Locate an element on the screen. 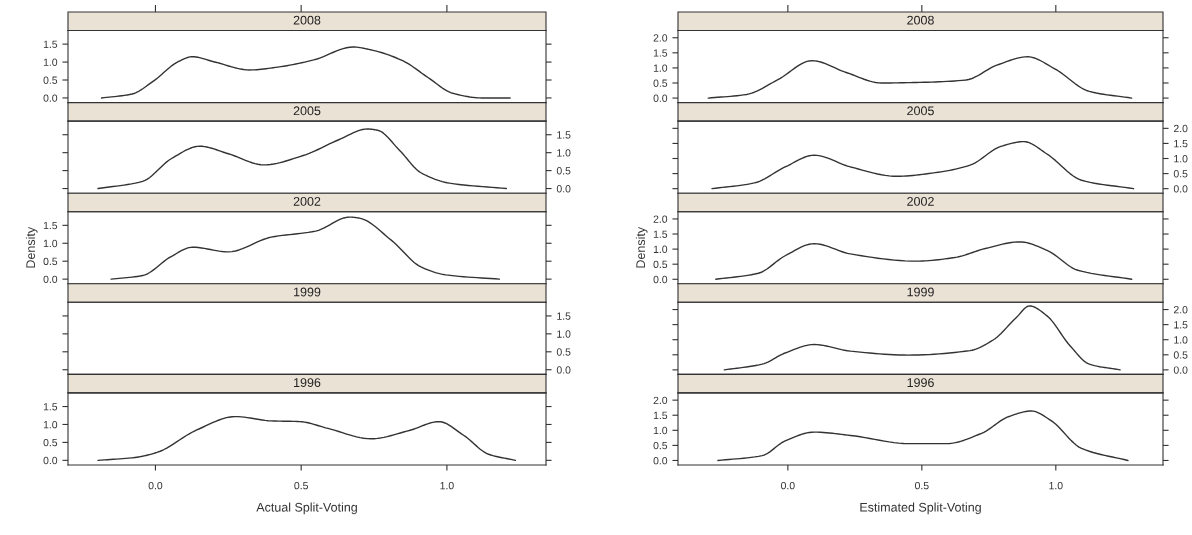 The width and height of the screenshot is (1192, 535). x-axis-title: Actual Split-Voting is located at coordinates (306, 508).